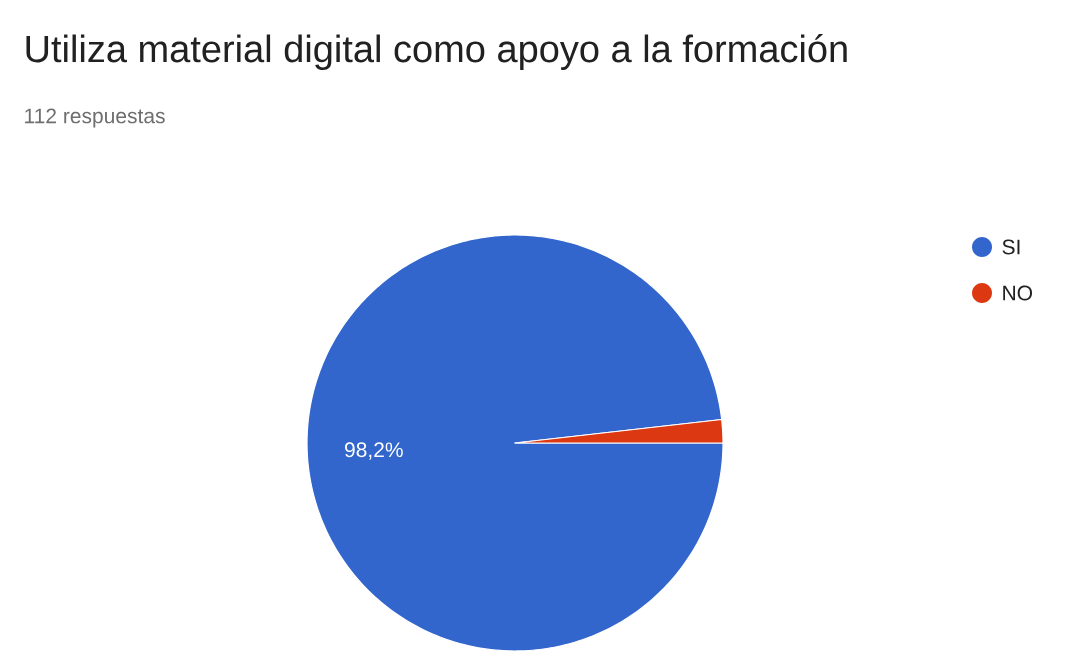 This screenshot has width=1068, height=660. I want to click on data-label: 98,2%, so click(374, 451).